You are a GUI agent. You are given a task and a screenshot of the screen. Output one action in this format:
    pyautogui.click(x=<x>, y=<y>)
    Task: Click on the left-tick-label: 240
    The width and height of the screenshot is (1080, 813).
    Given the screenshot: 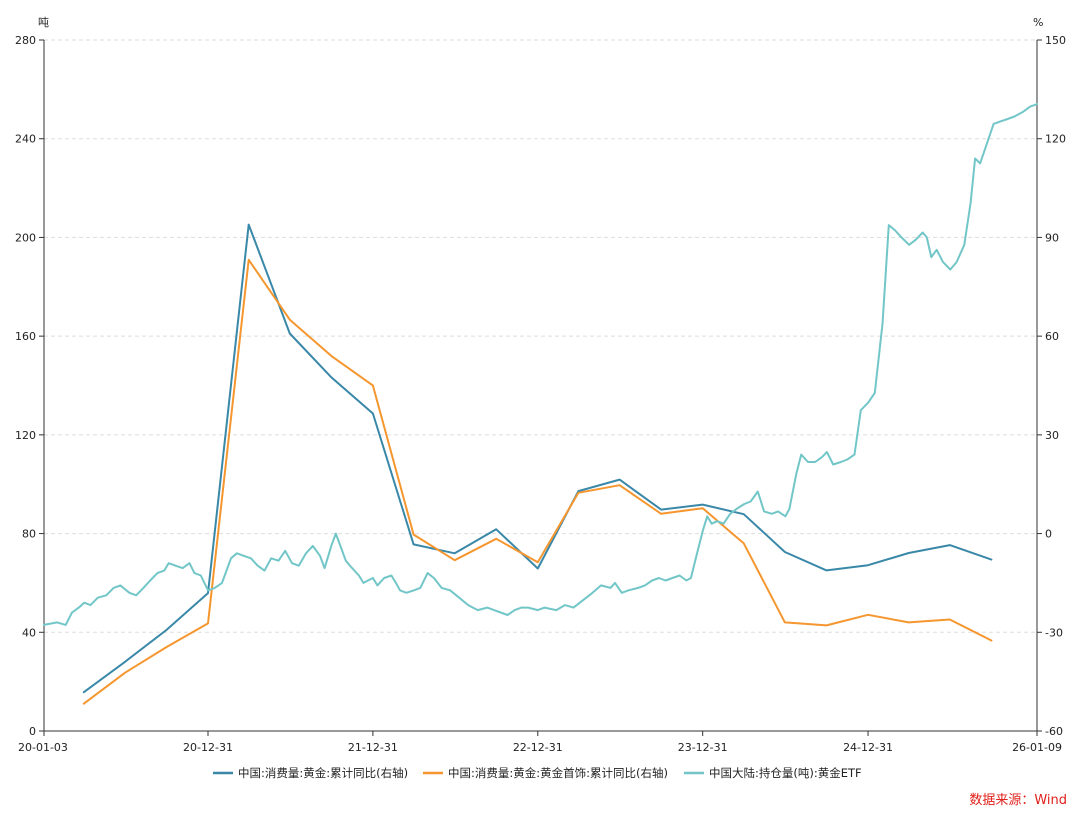 What is the action you would take?
    pyautogui.click(x=25, y=139)
    